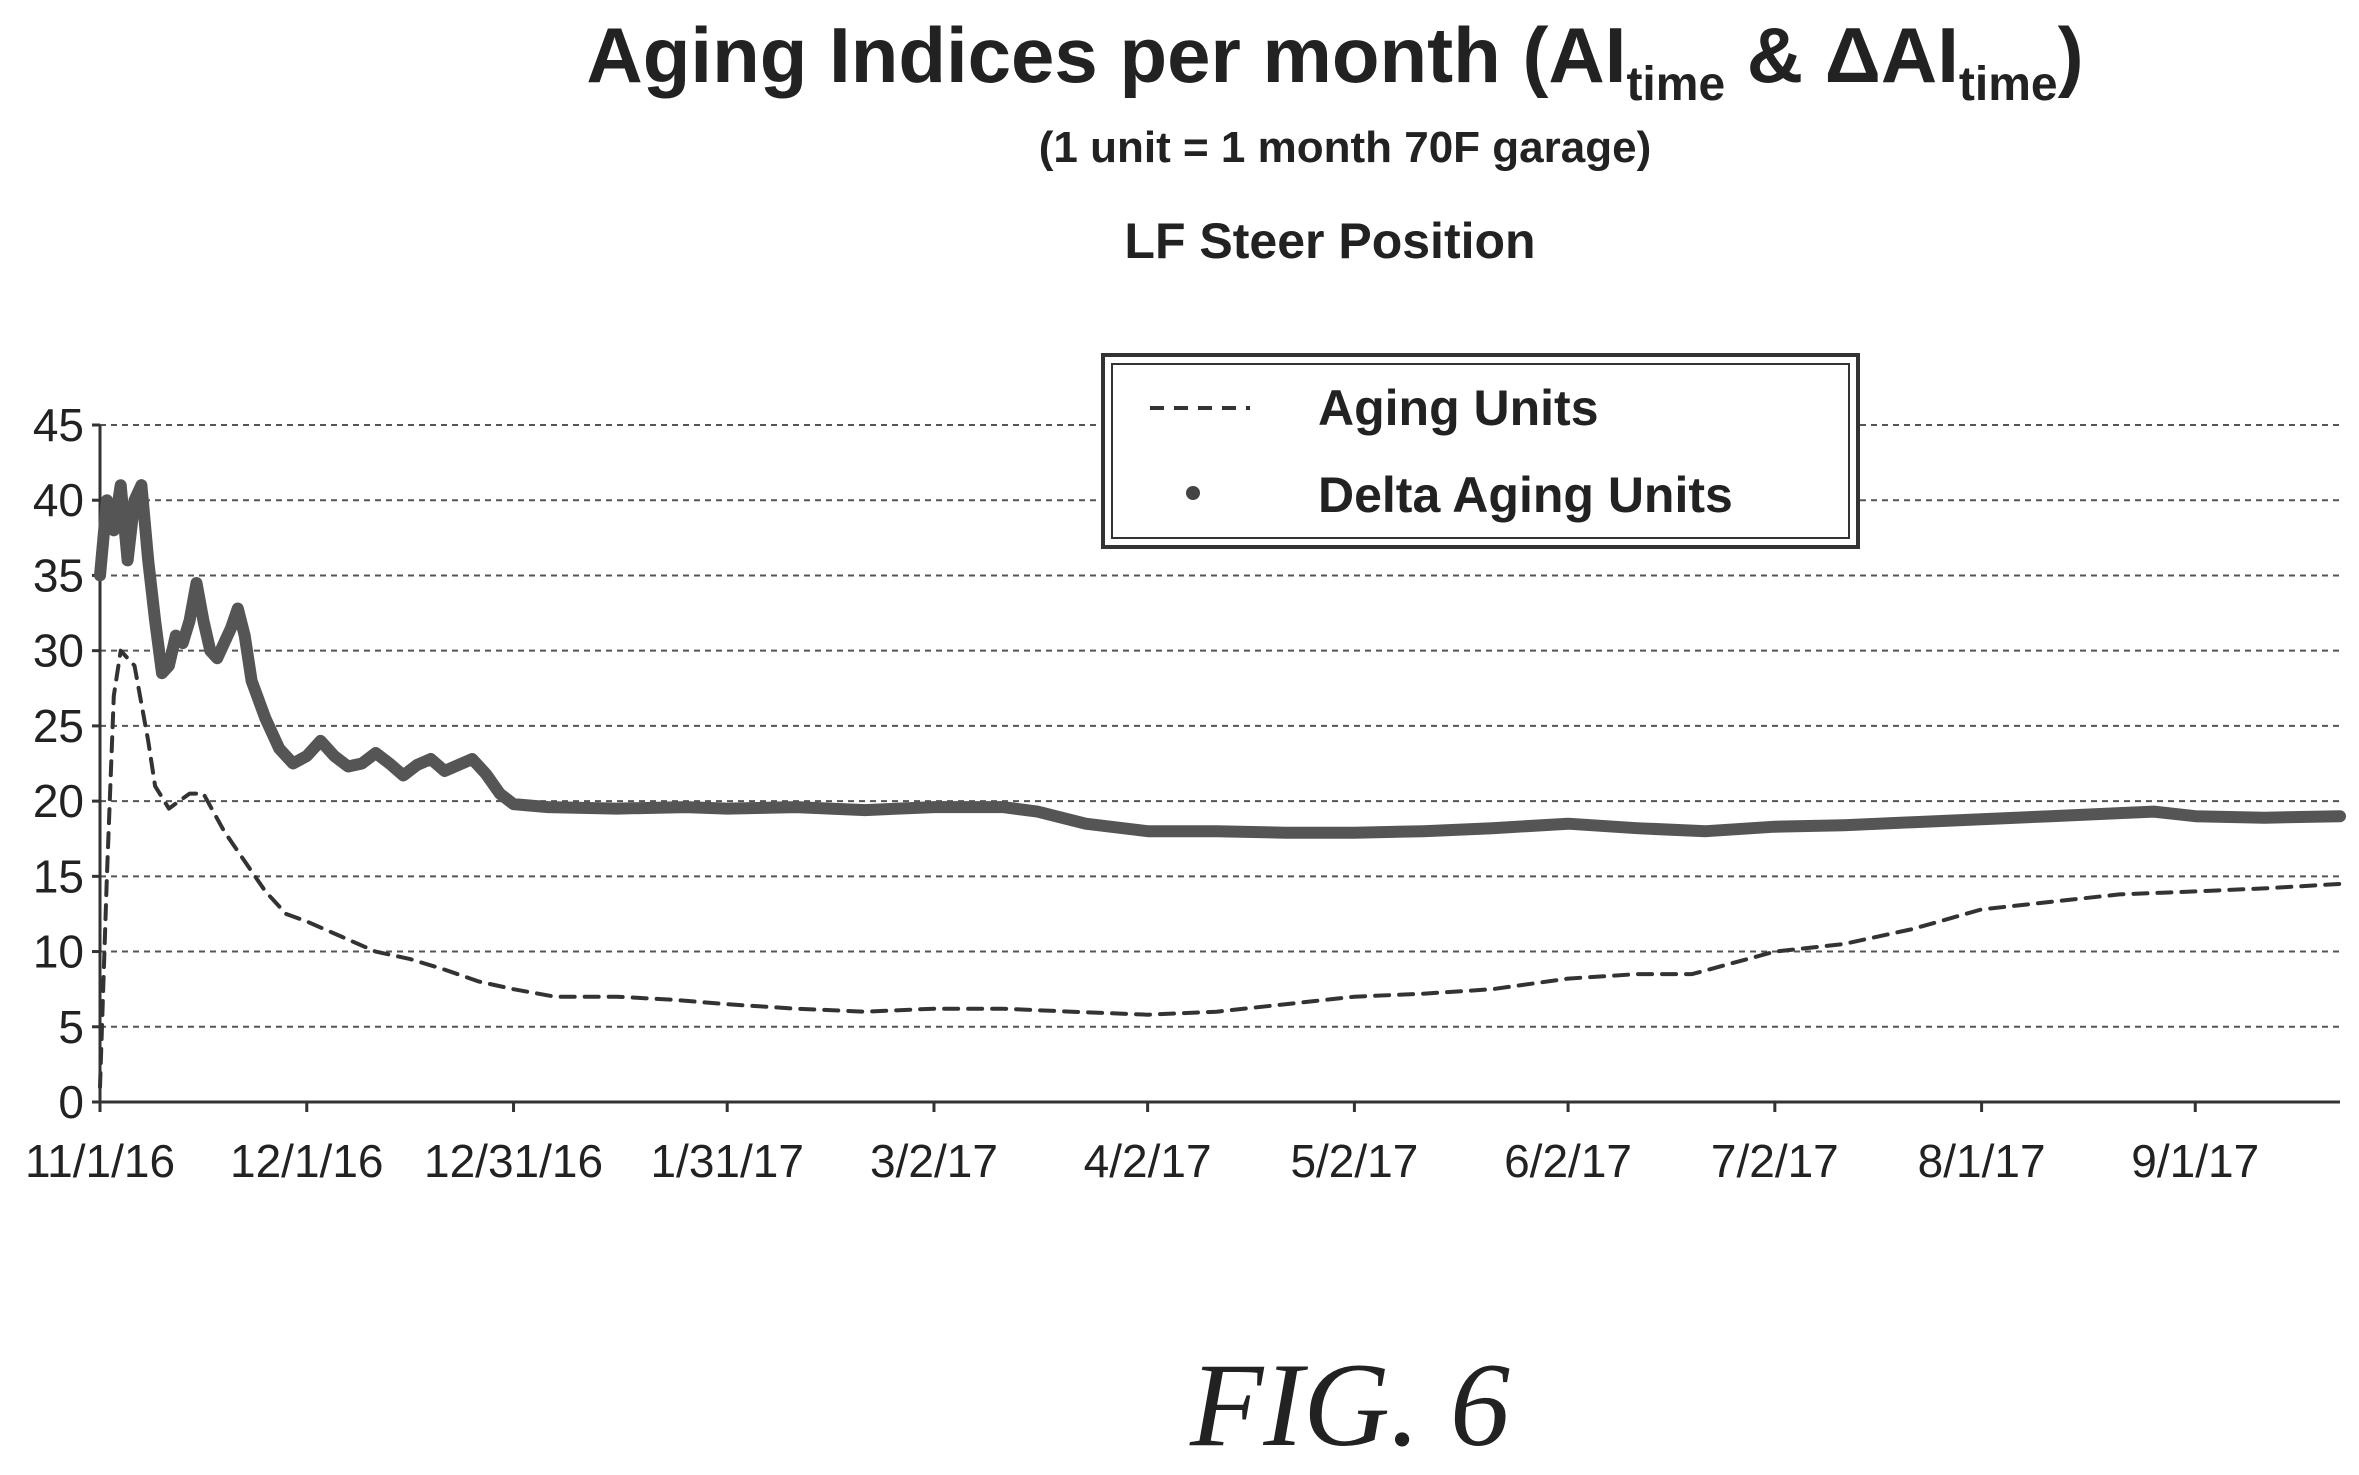 This screenshot has height=1475, width=2359. I want to click on x-tick-label: 8/1/17, so click(1982, 1161).